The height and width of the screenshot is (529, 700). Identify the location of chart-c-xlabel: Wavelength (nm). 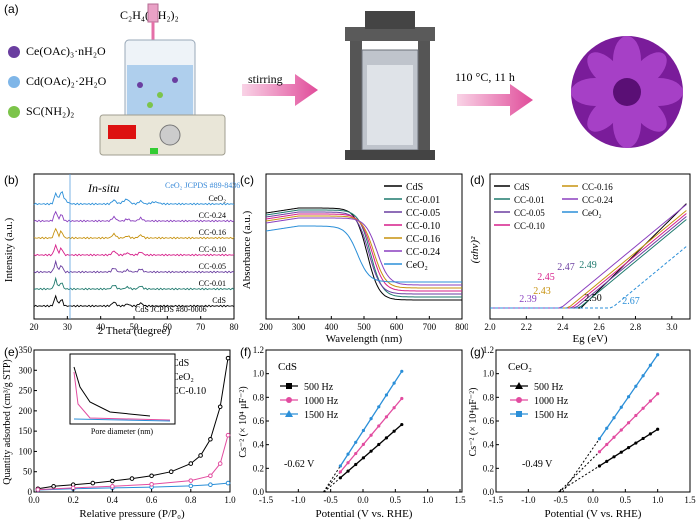
(364, 339).